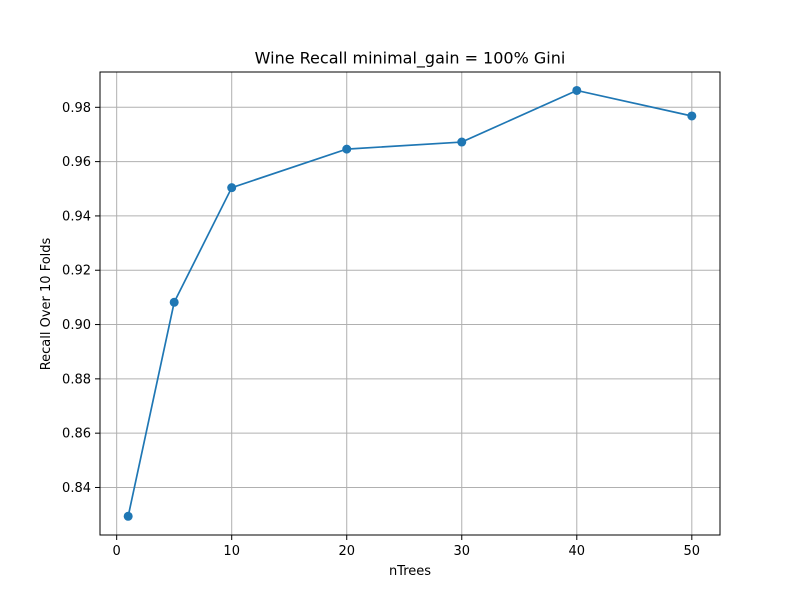  I want to click on chart-title: Wine Recall minimal_gain = 100% Gini, so click(410, 59).